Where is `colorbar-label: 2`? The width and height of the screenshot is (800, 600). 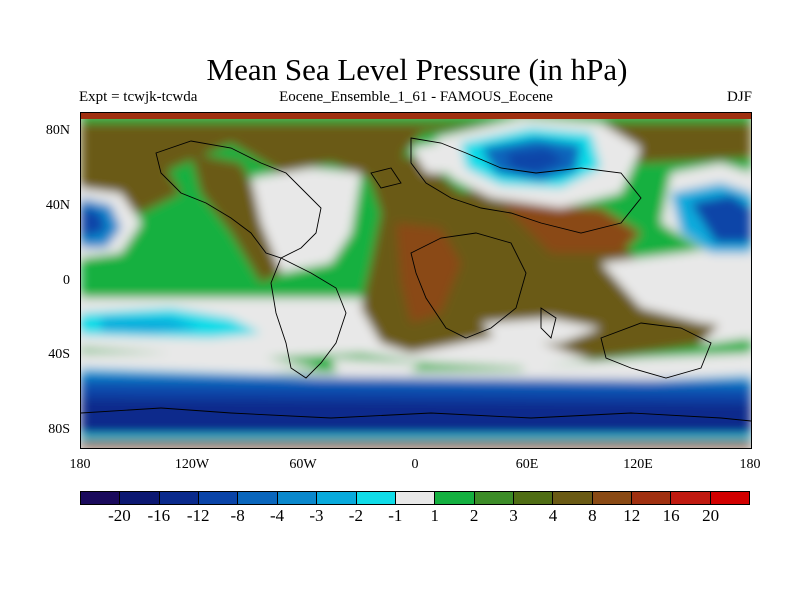
colorbar-label: 2 is located at coordinates (474, 515).